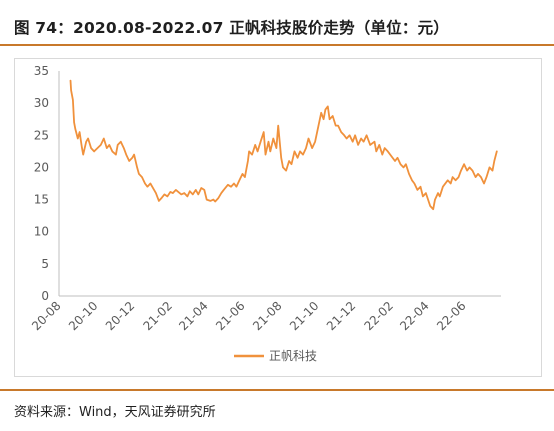  What do you see at coordinates (193, 316) in the screenshot?
I see `x-tick-label: 21-04` at bounding box center [193, 316].